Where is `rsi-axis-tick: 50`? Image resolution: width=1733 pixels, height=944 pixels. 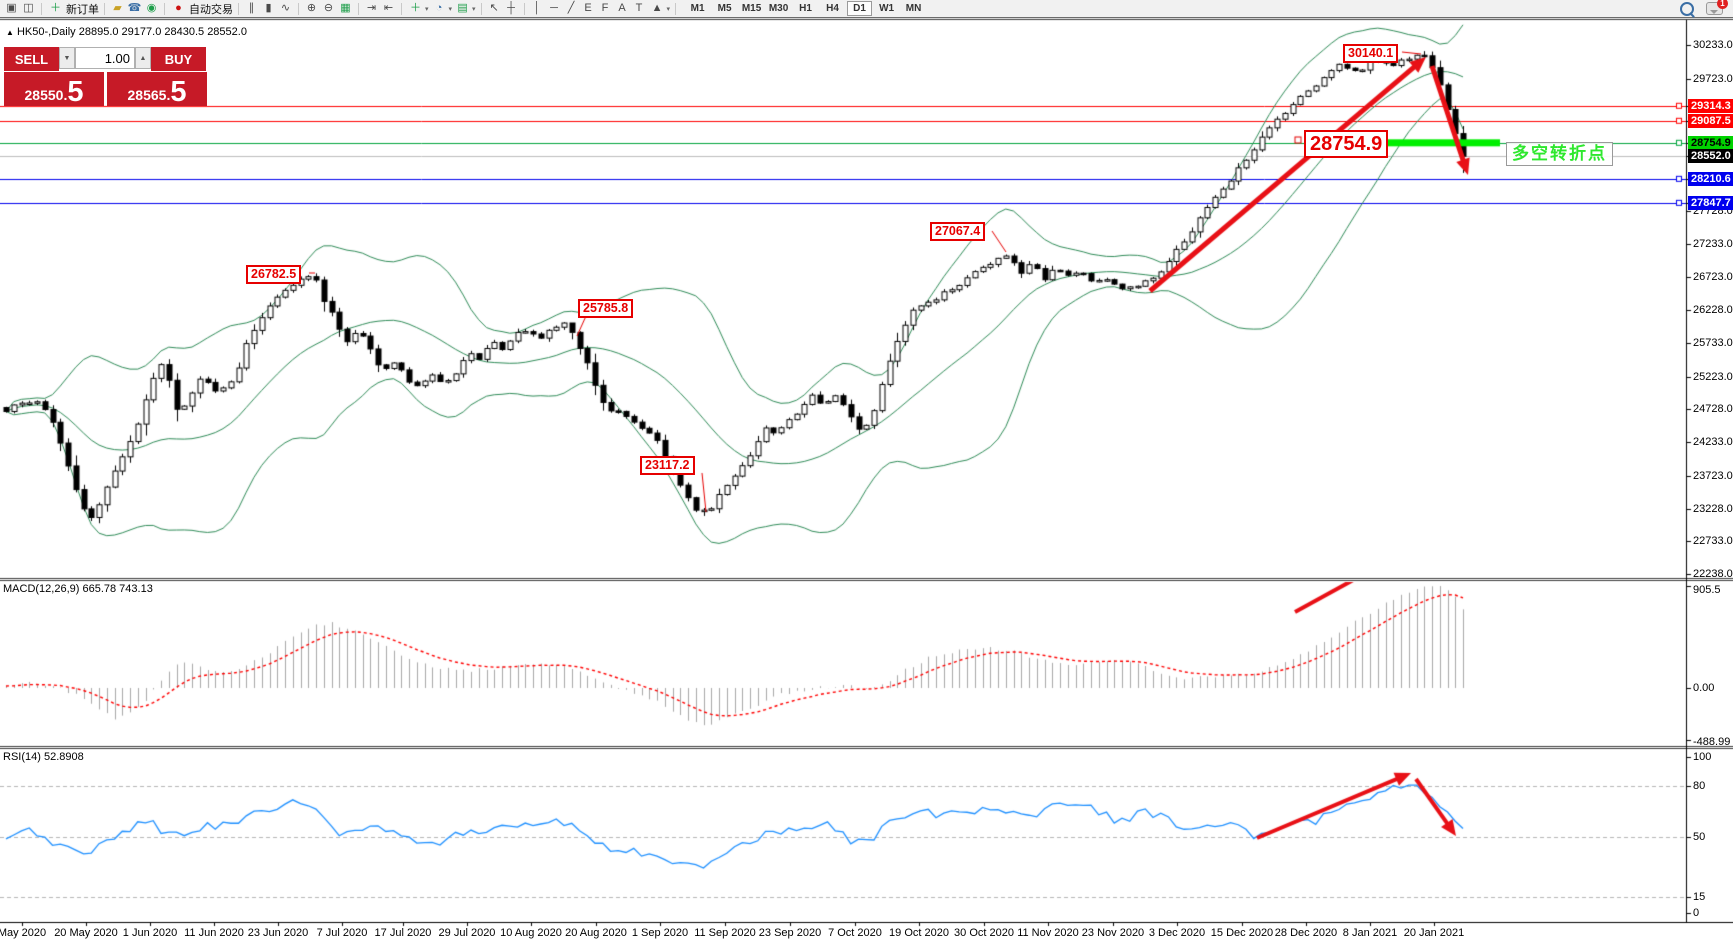
rsi-axis-tick: 50 is located at coordinates (1699, 837).